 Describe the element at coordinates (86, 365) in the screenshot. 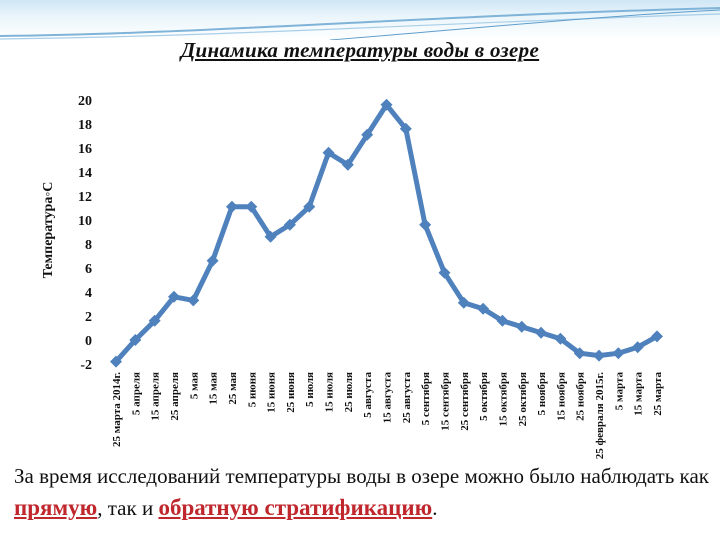

I see `y-tick-label: -2` at that location.